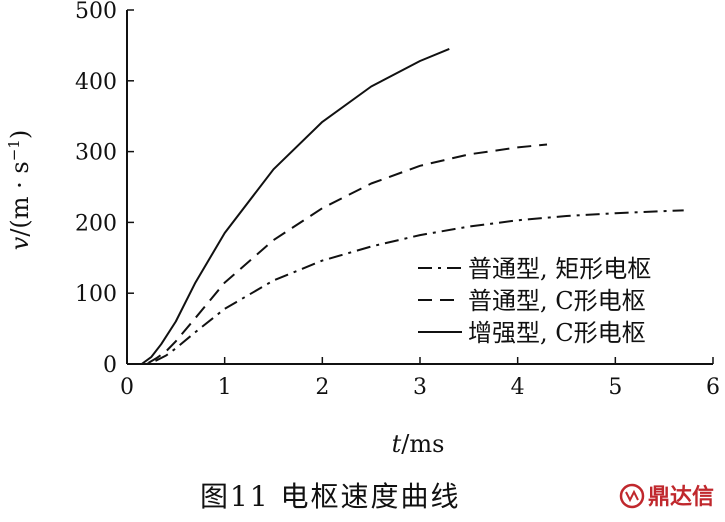 This screenshot has width=725, height=522. I want to click on y-tick-label: 200, so click(96, 223).